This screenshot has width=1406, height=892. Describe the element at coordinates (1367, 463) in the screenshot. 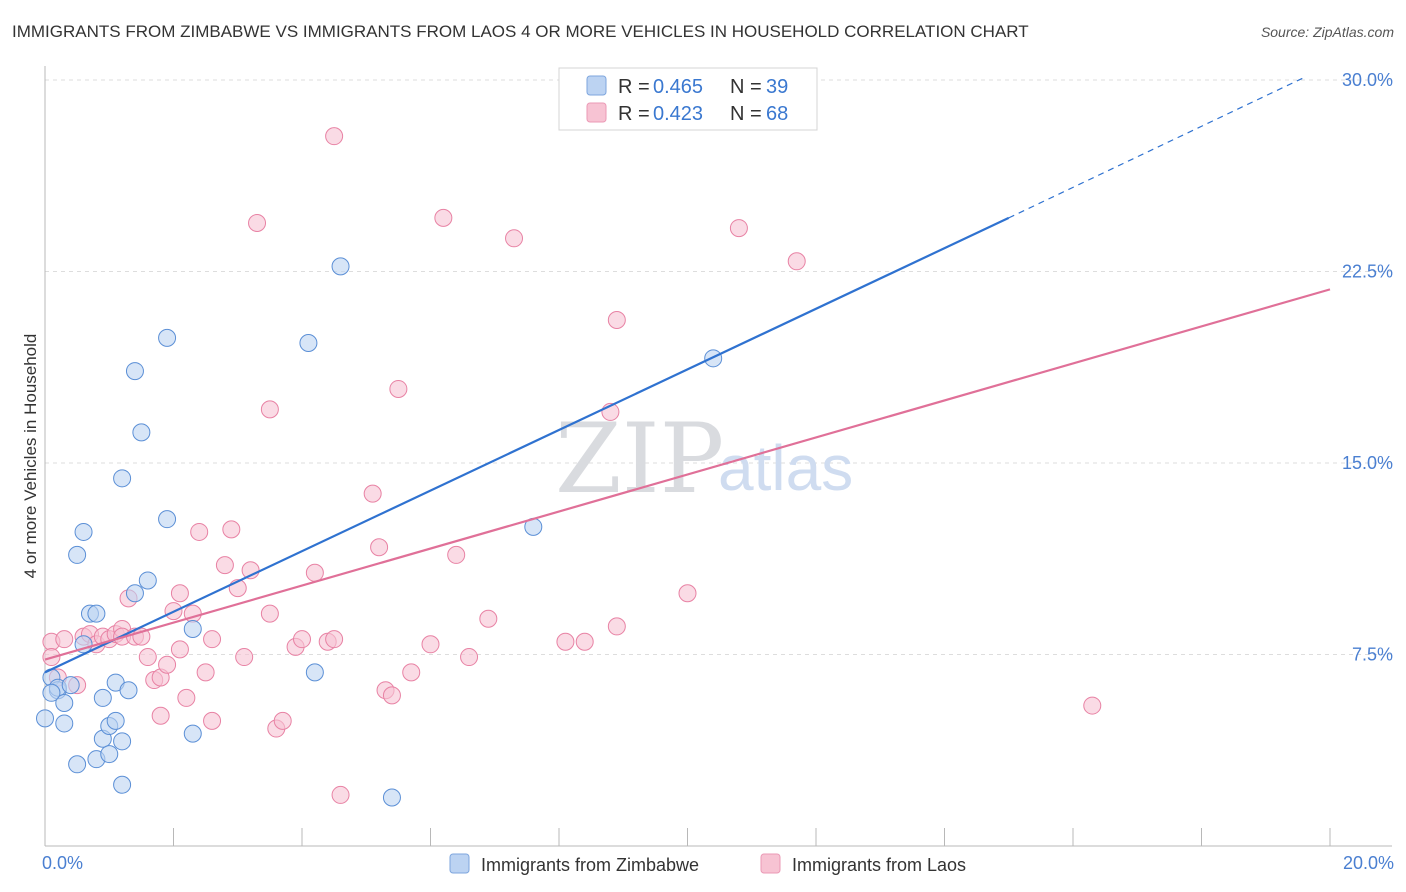

I see `y-tick-label: 15.0%` at that location.